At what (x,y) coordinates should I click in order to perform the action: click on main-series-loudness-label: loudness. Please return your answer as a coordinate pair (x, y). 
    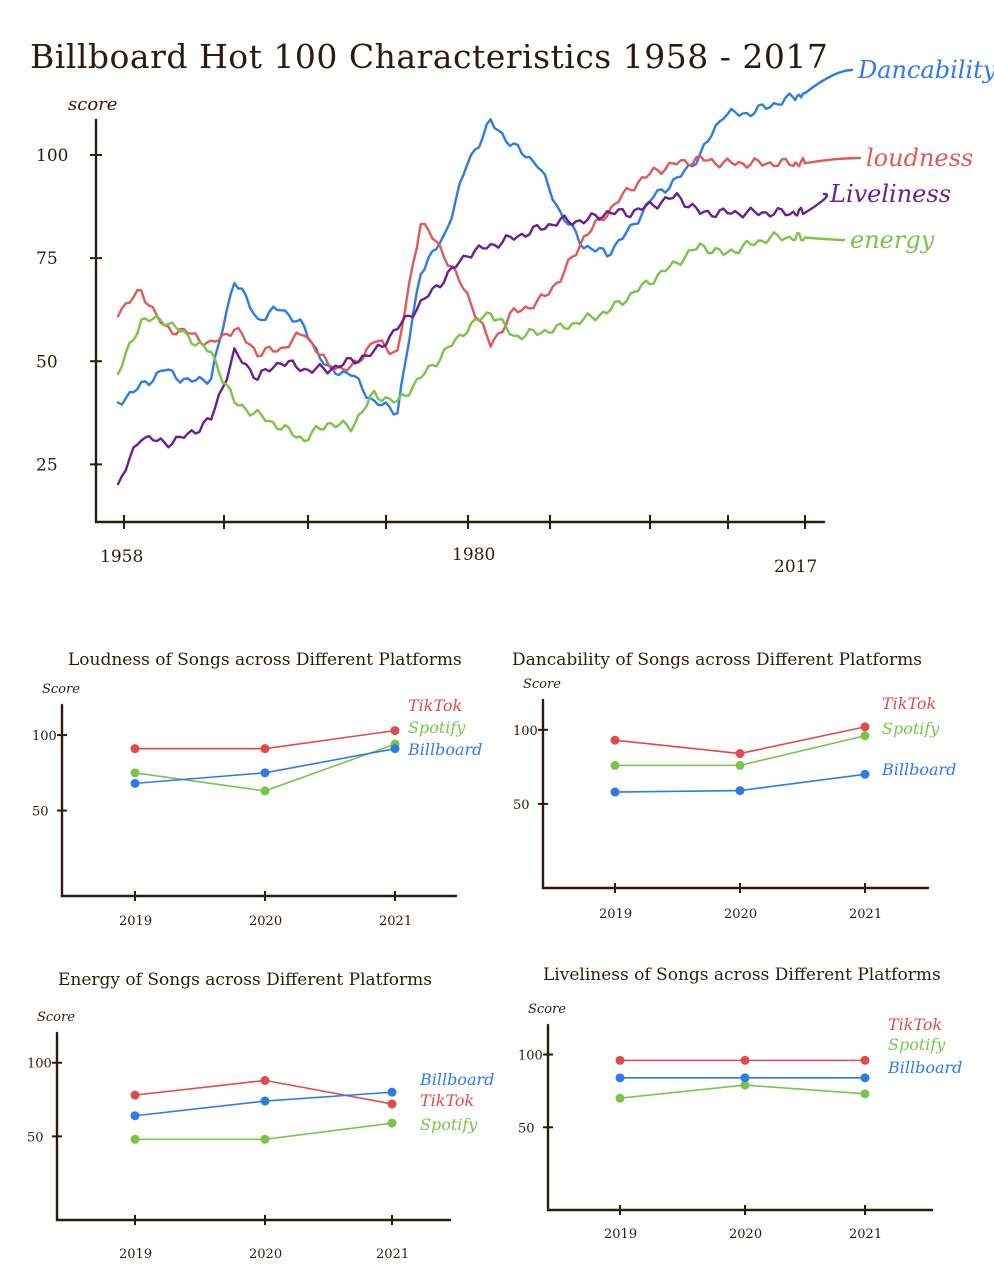
    Looking at the image, I should click on (919, 158).